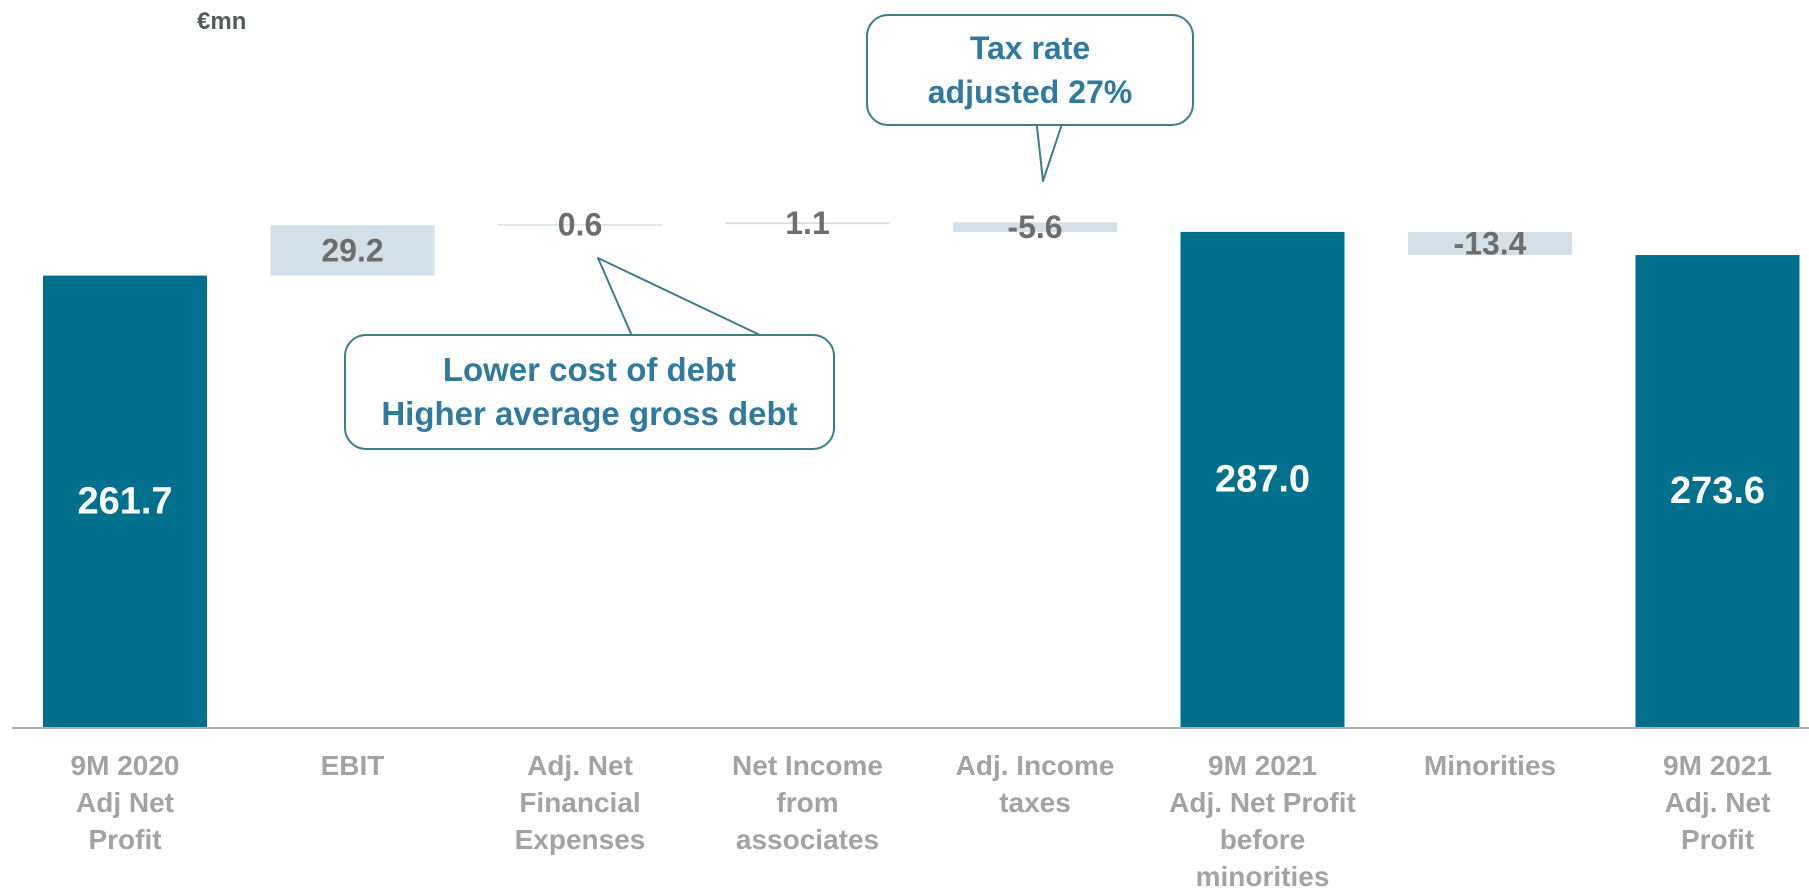 Image resolution: width=1809 pixels, height=889 pixels. I want to click on category-label-line: Adj Net, so click(125, 802).